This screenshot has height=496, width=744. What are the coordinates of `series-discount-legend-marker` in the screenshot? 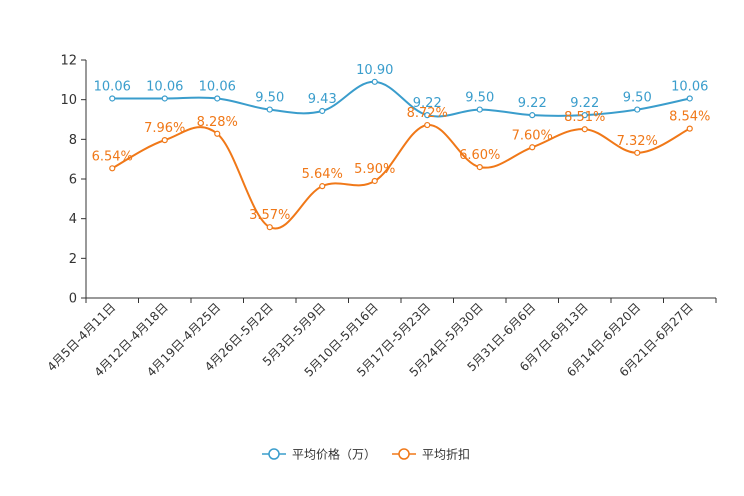 It's located at (404, 454).